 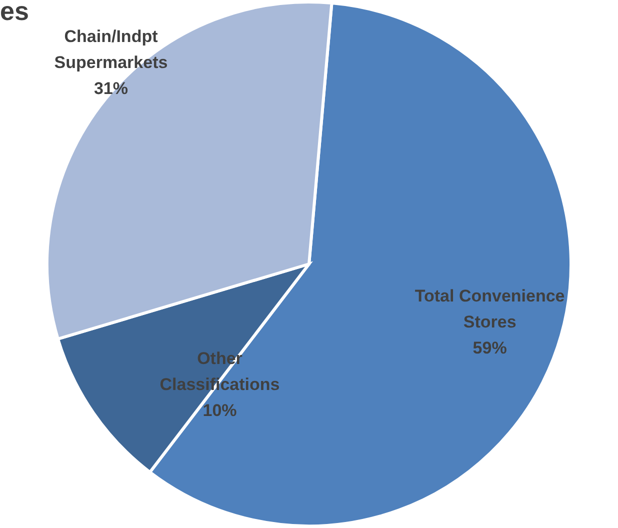 What do you see at coordinates (489, 309) in the screenshot?
I see `slice-label: Total Convenience Stores` at bounding box center [489, 309].